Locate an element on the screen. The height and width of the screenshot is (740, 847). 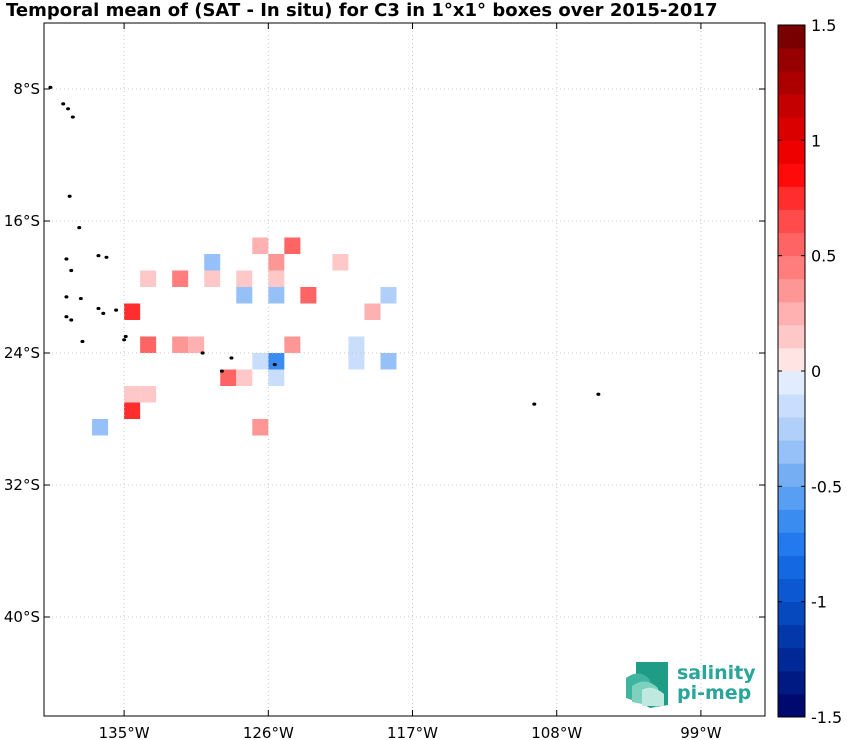
logo-text-line2: pi-mep is located at coordinates (714, 693).